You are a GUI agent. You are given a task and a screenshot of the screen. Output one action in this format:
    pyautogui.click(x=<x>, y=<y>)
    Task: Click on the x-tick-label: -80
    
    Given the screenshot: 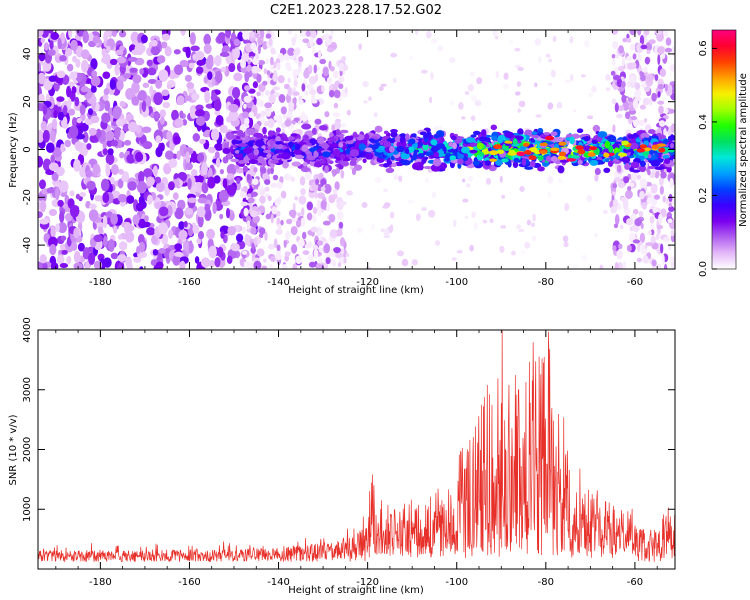 What is the action you would take?
    pyautogui.click(x=546, y=582)
    